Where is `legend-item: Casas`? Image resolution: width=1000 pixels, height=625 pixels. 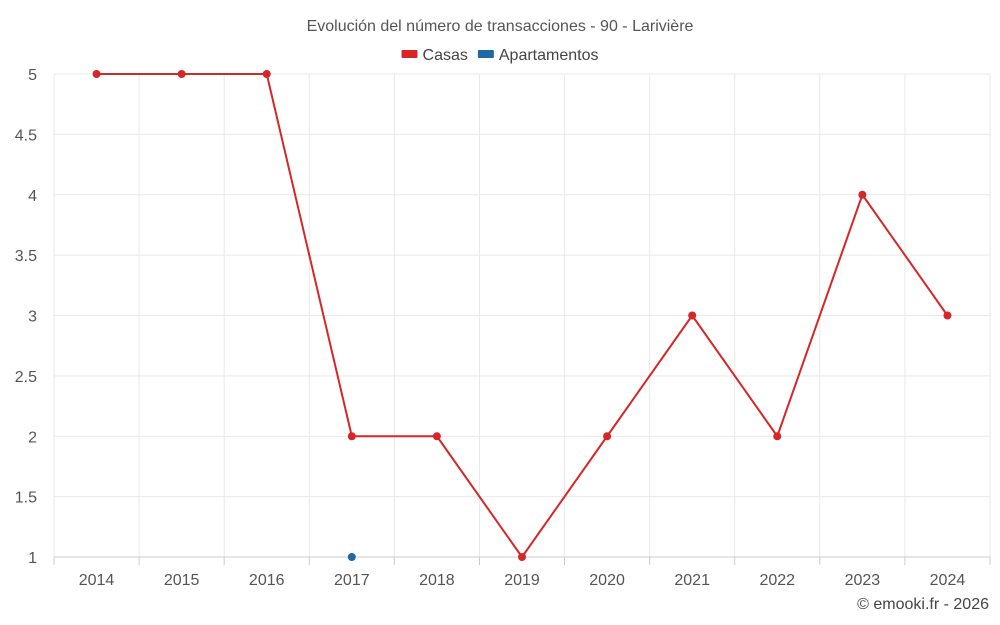
legend-item: Casas is located at coordinates (434, 55).